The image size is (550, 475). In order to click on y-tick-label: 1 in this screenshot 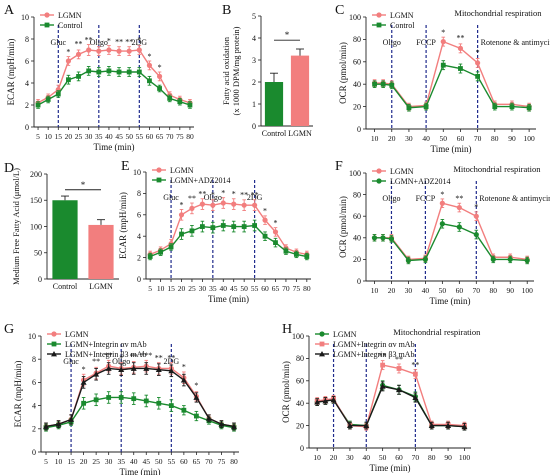, I will do `click(254, 104)`.